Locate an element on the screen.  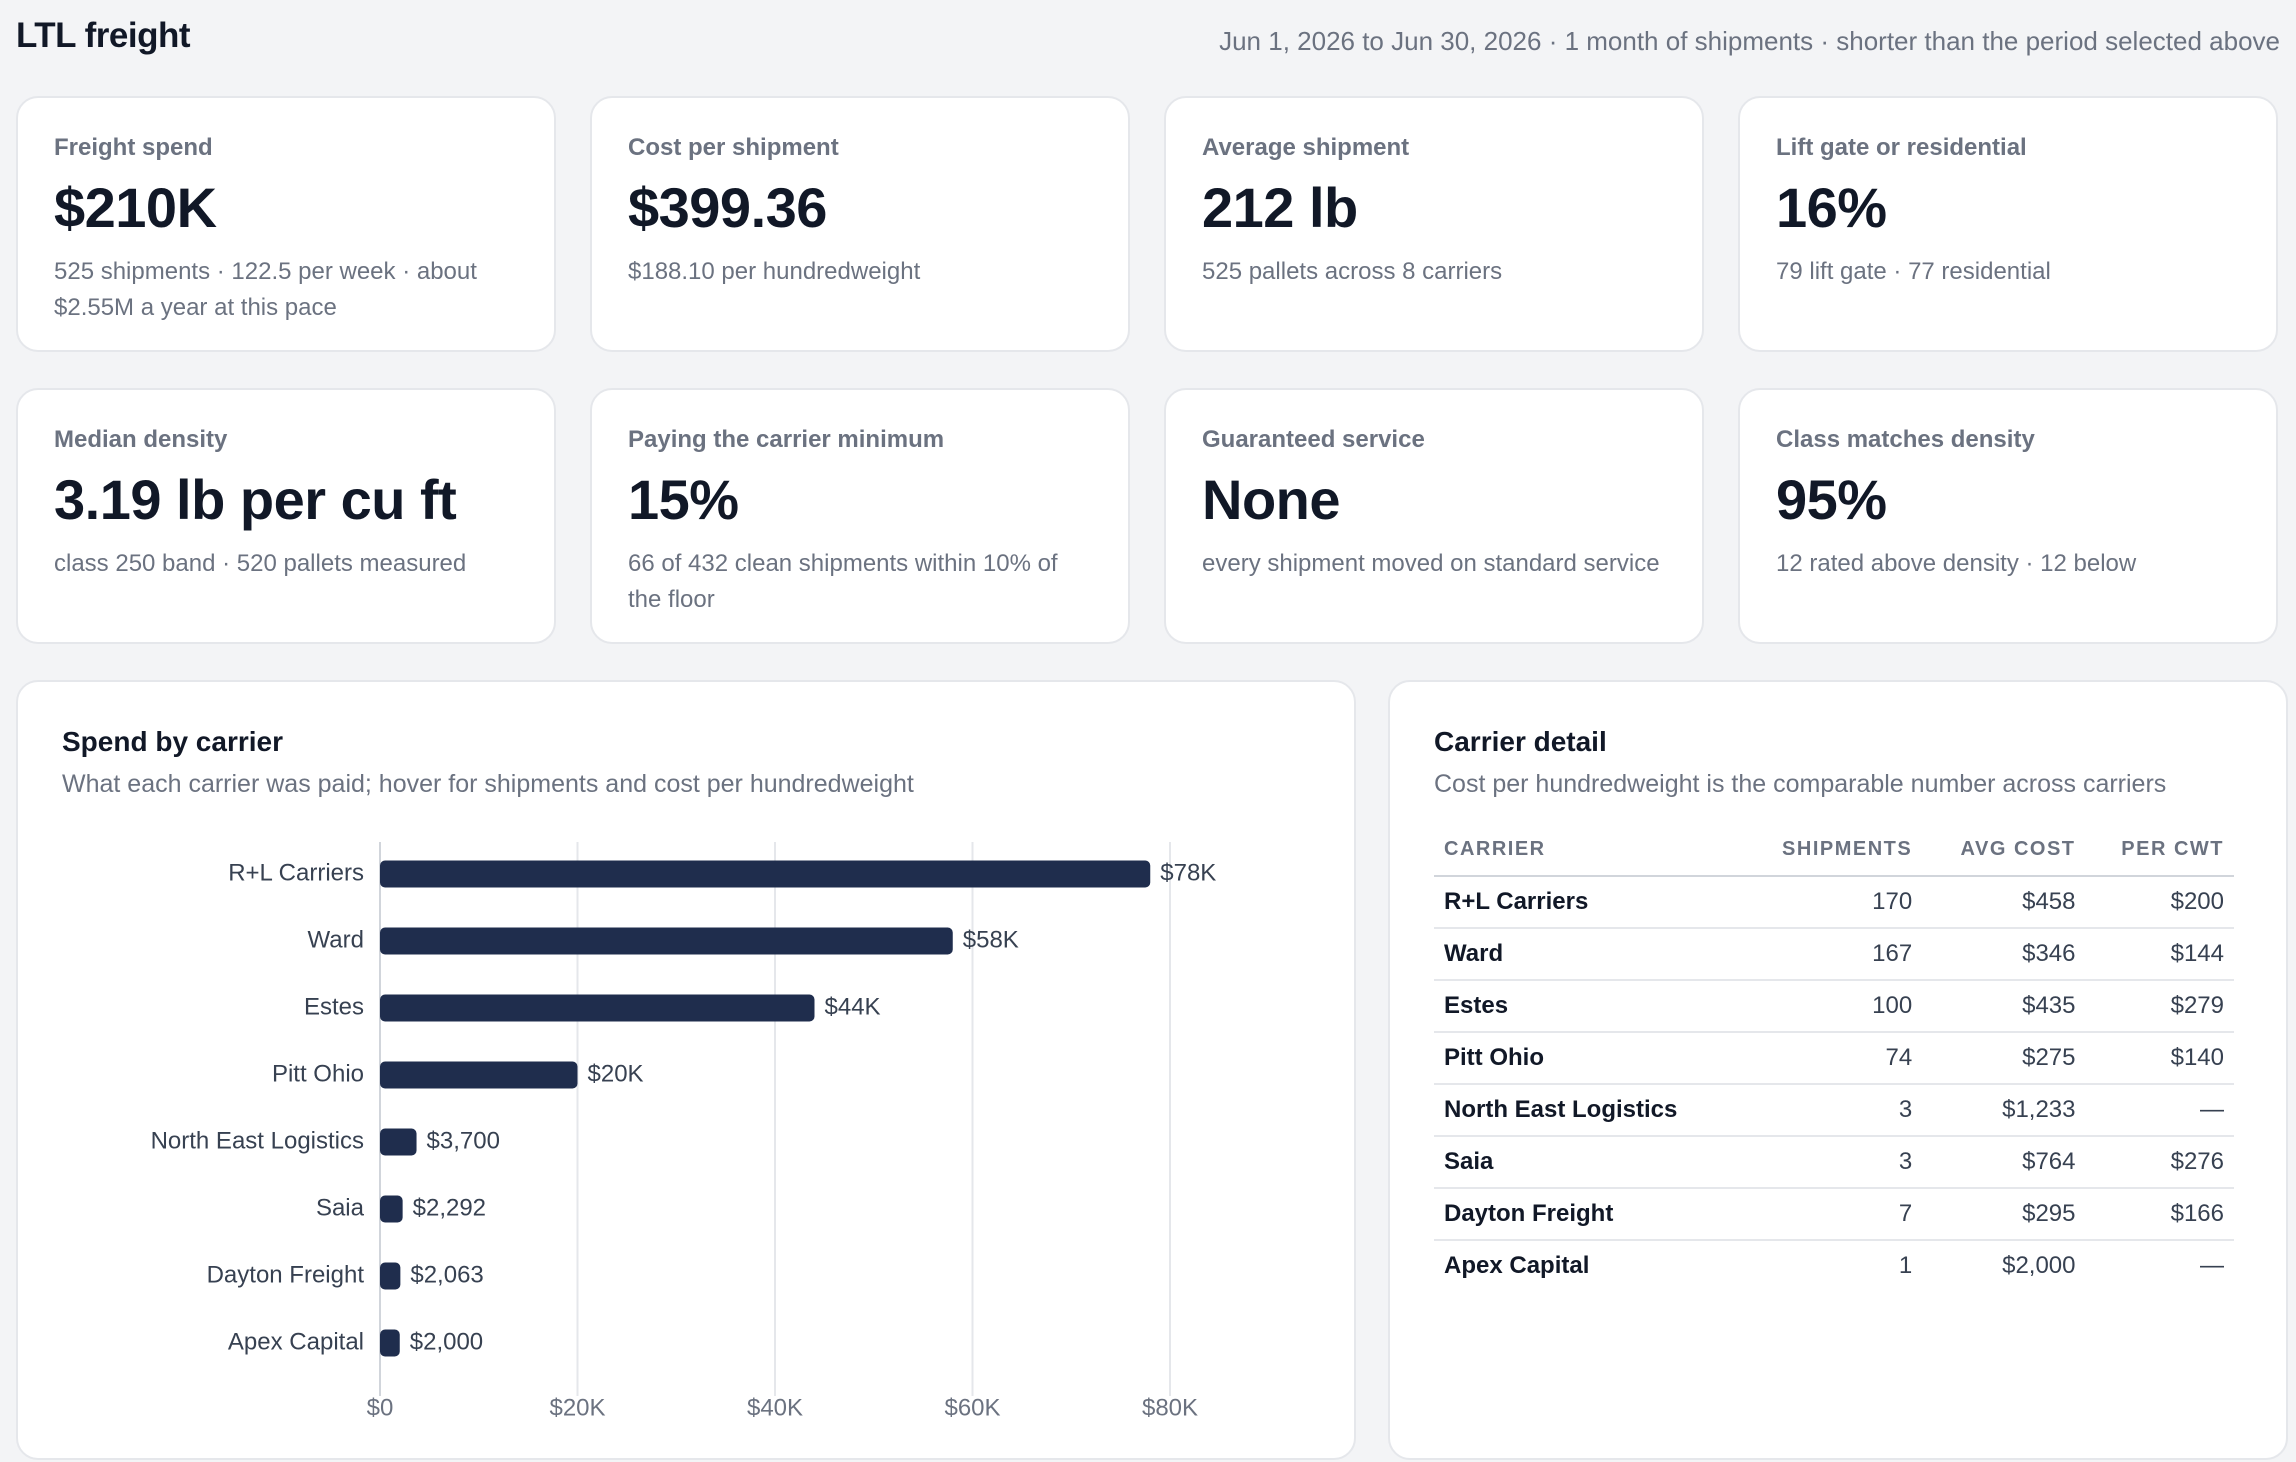
kpi-subtext: class 250 band · 520 pallets measured is located at coordinates (260, 563).